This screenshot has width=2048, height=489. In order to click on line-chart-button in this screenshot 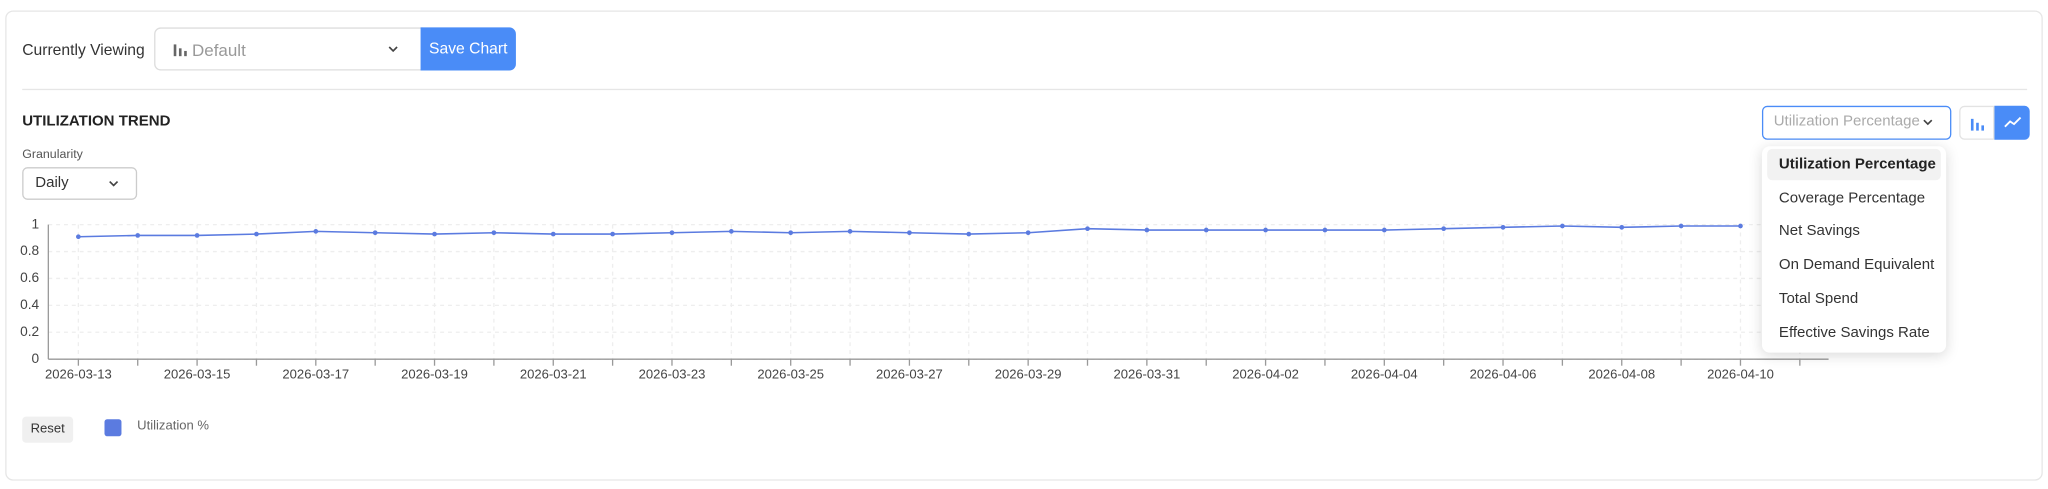, I will do `click(2012, 122)`.